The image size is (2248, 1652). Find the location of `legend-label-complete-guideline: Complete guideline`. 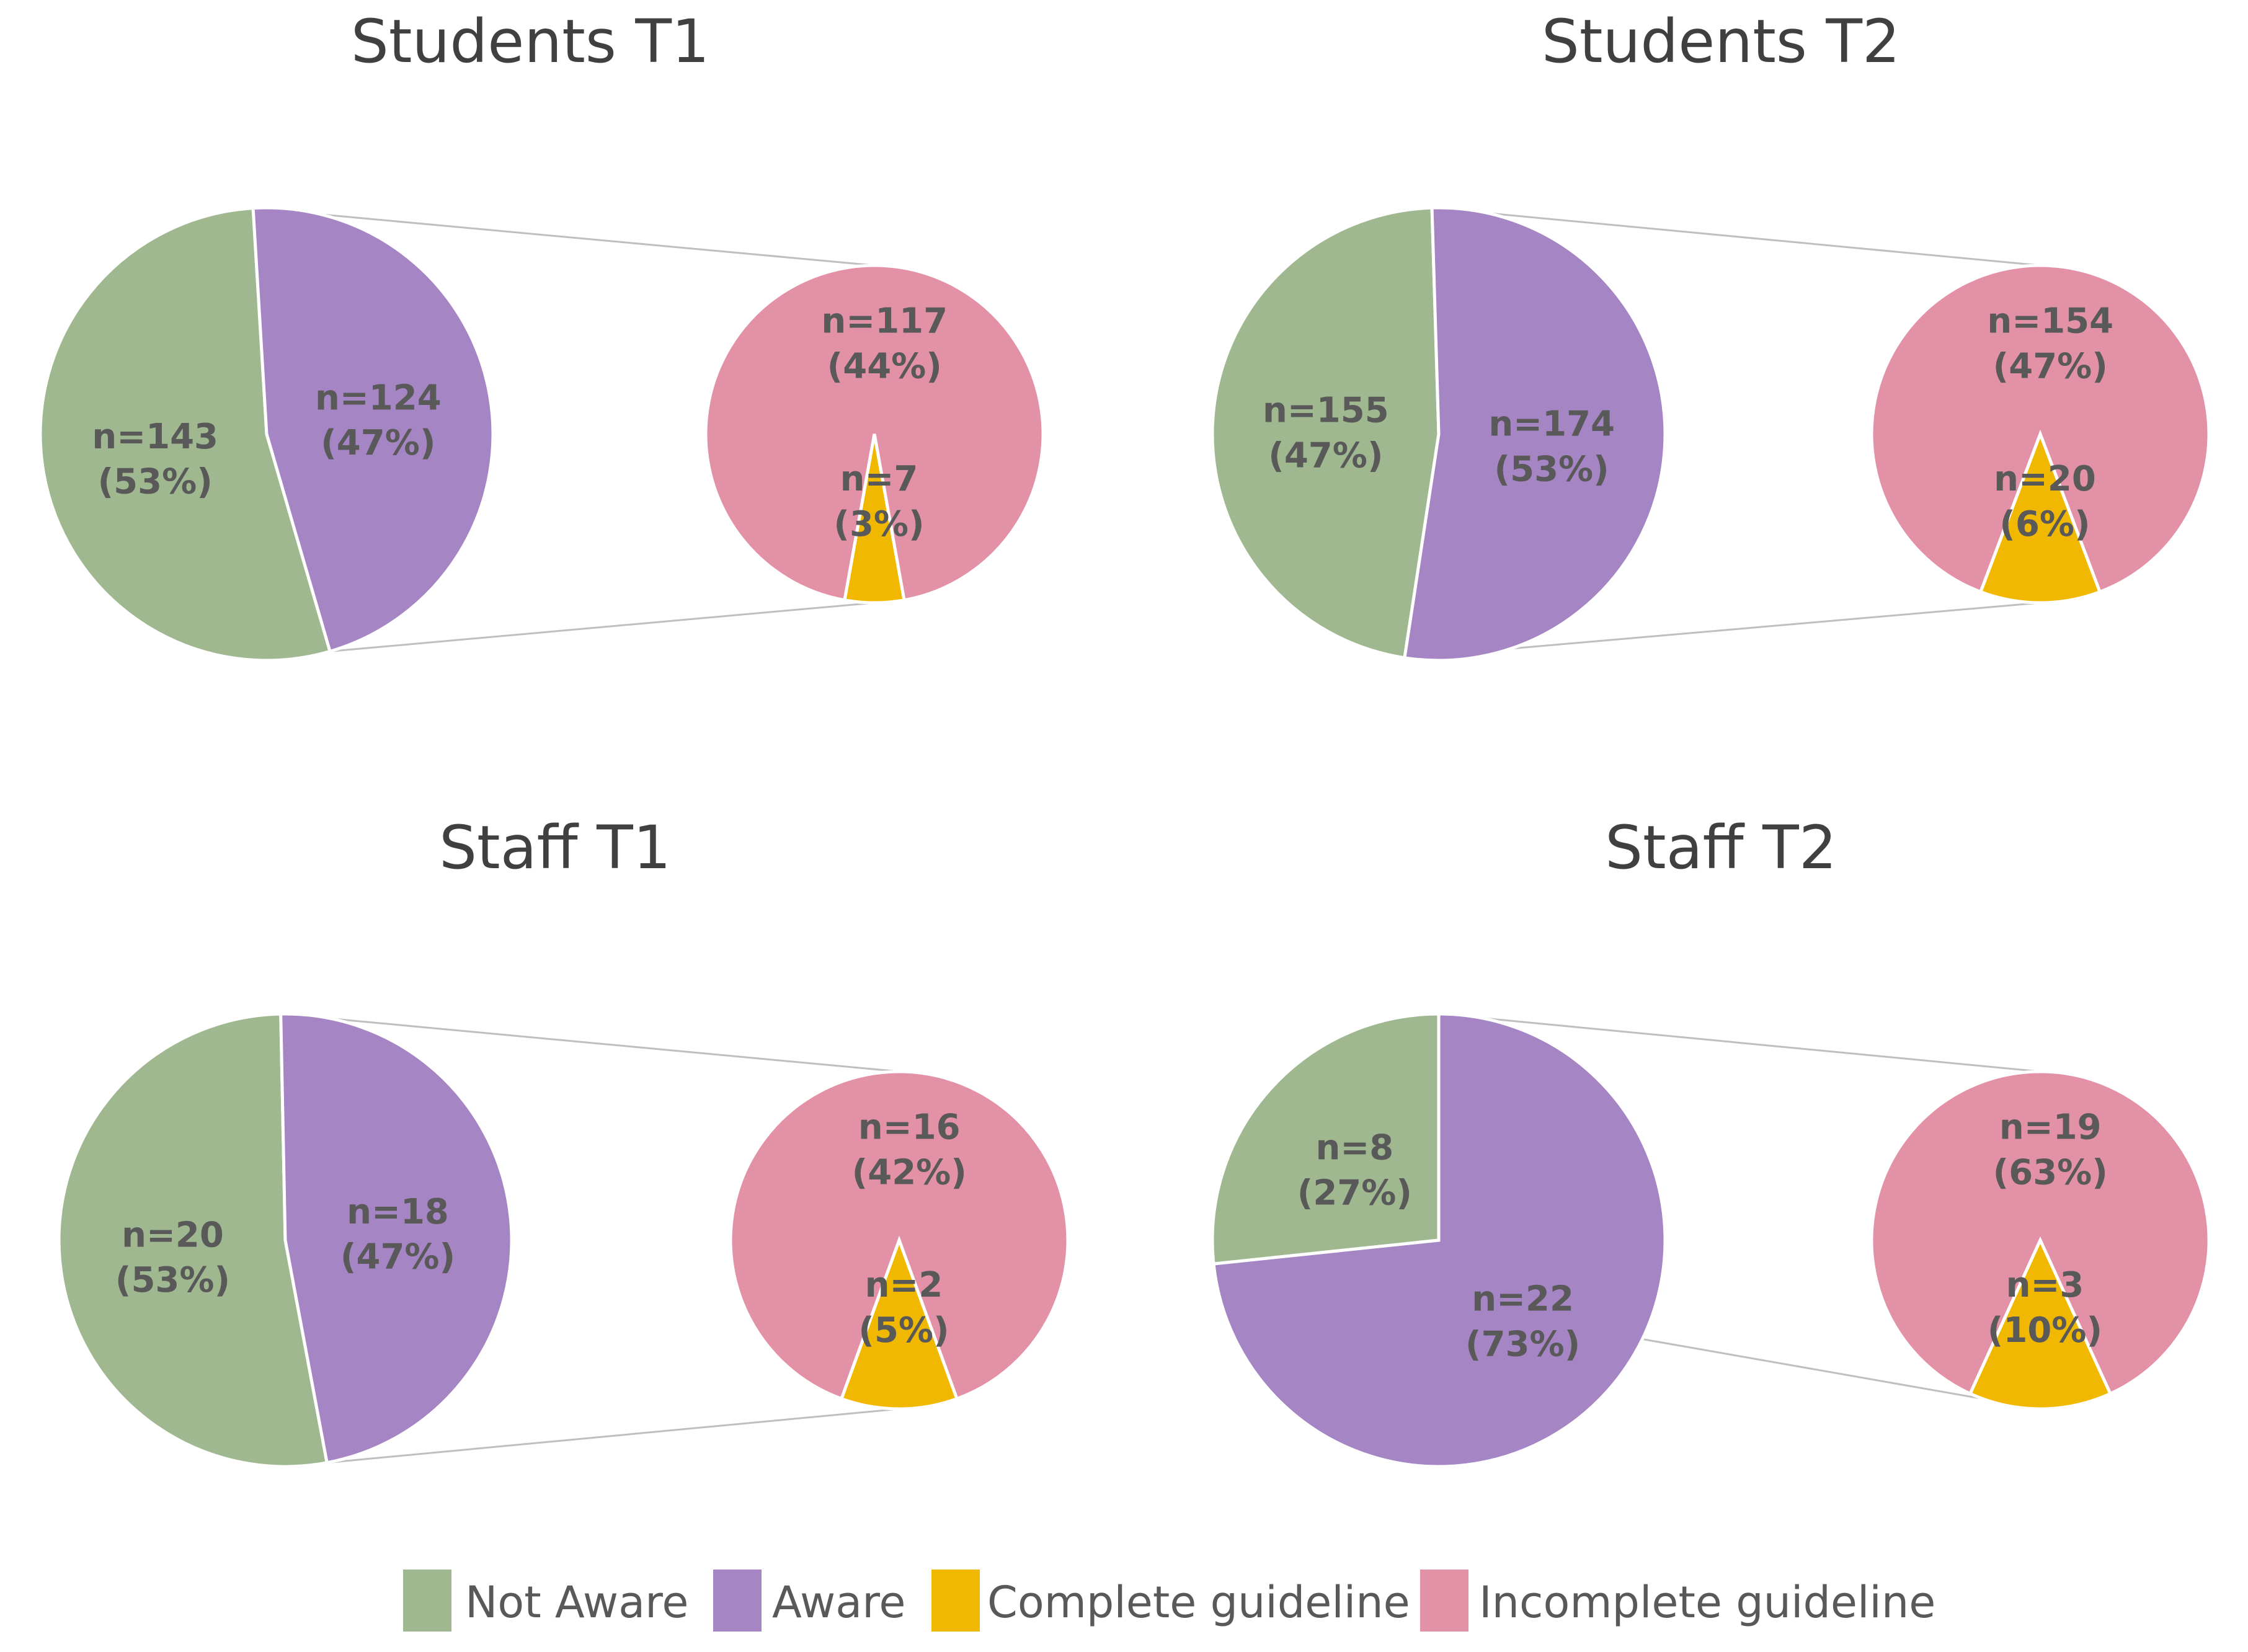

legend-label-complete-guideline: Complete guideline is located at coordinates (1198, 1602).